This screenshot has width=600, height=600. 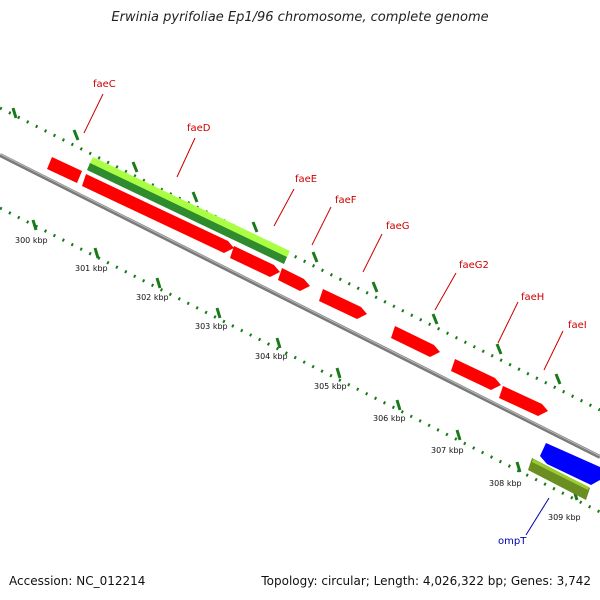 I want to click on ompT-band, so click(x=559, y=479).